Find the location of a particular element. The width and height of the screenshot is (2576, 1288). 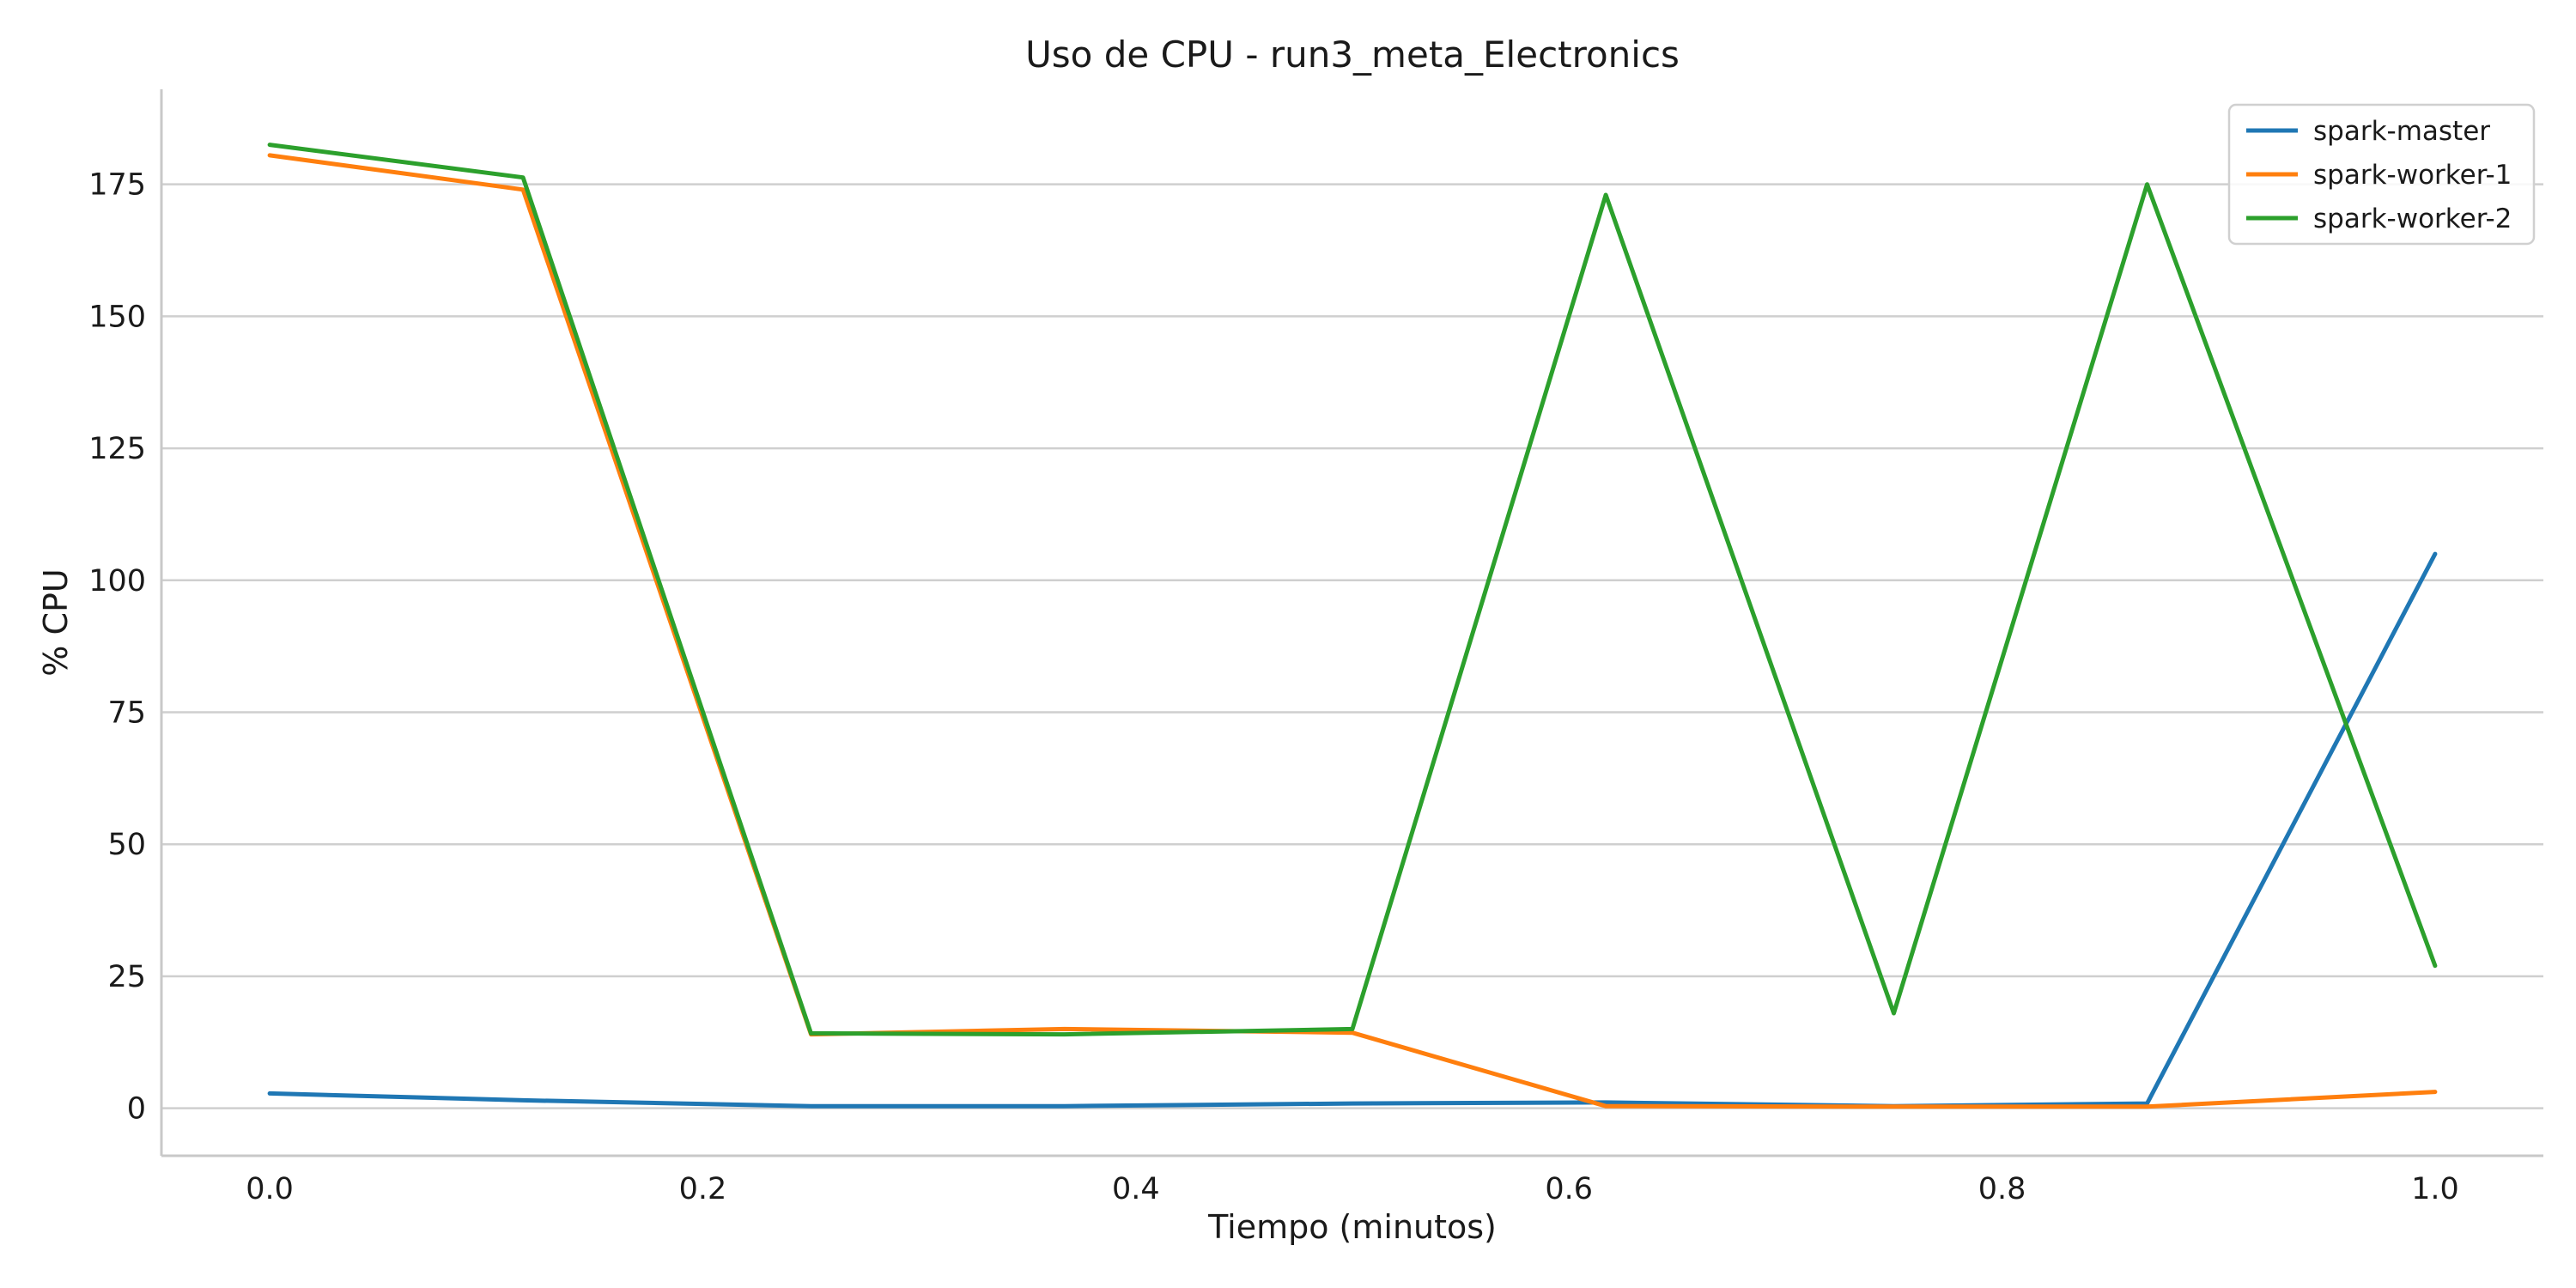

x-tick-label: 0.2 is located at coordinates (703, 1189).